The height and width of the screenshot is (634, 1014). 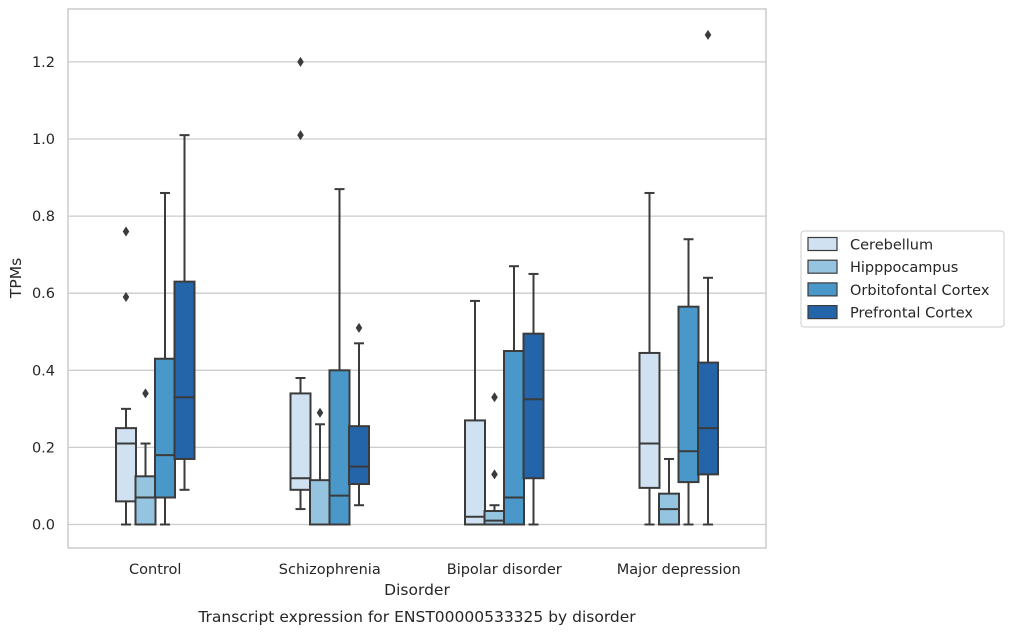 What do you see at coordinates (911, 314) in the screenshot?
I see `legend-label: Prefrontal Cortex` at bounding box center [911, 314].